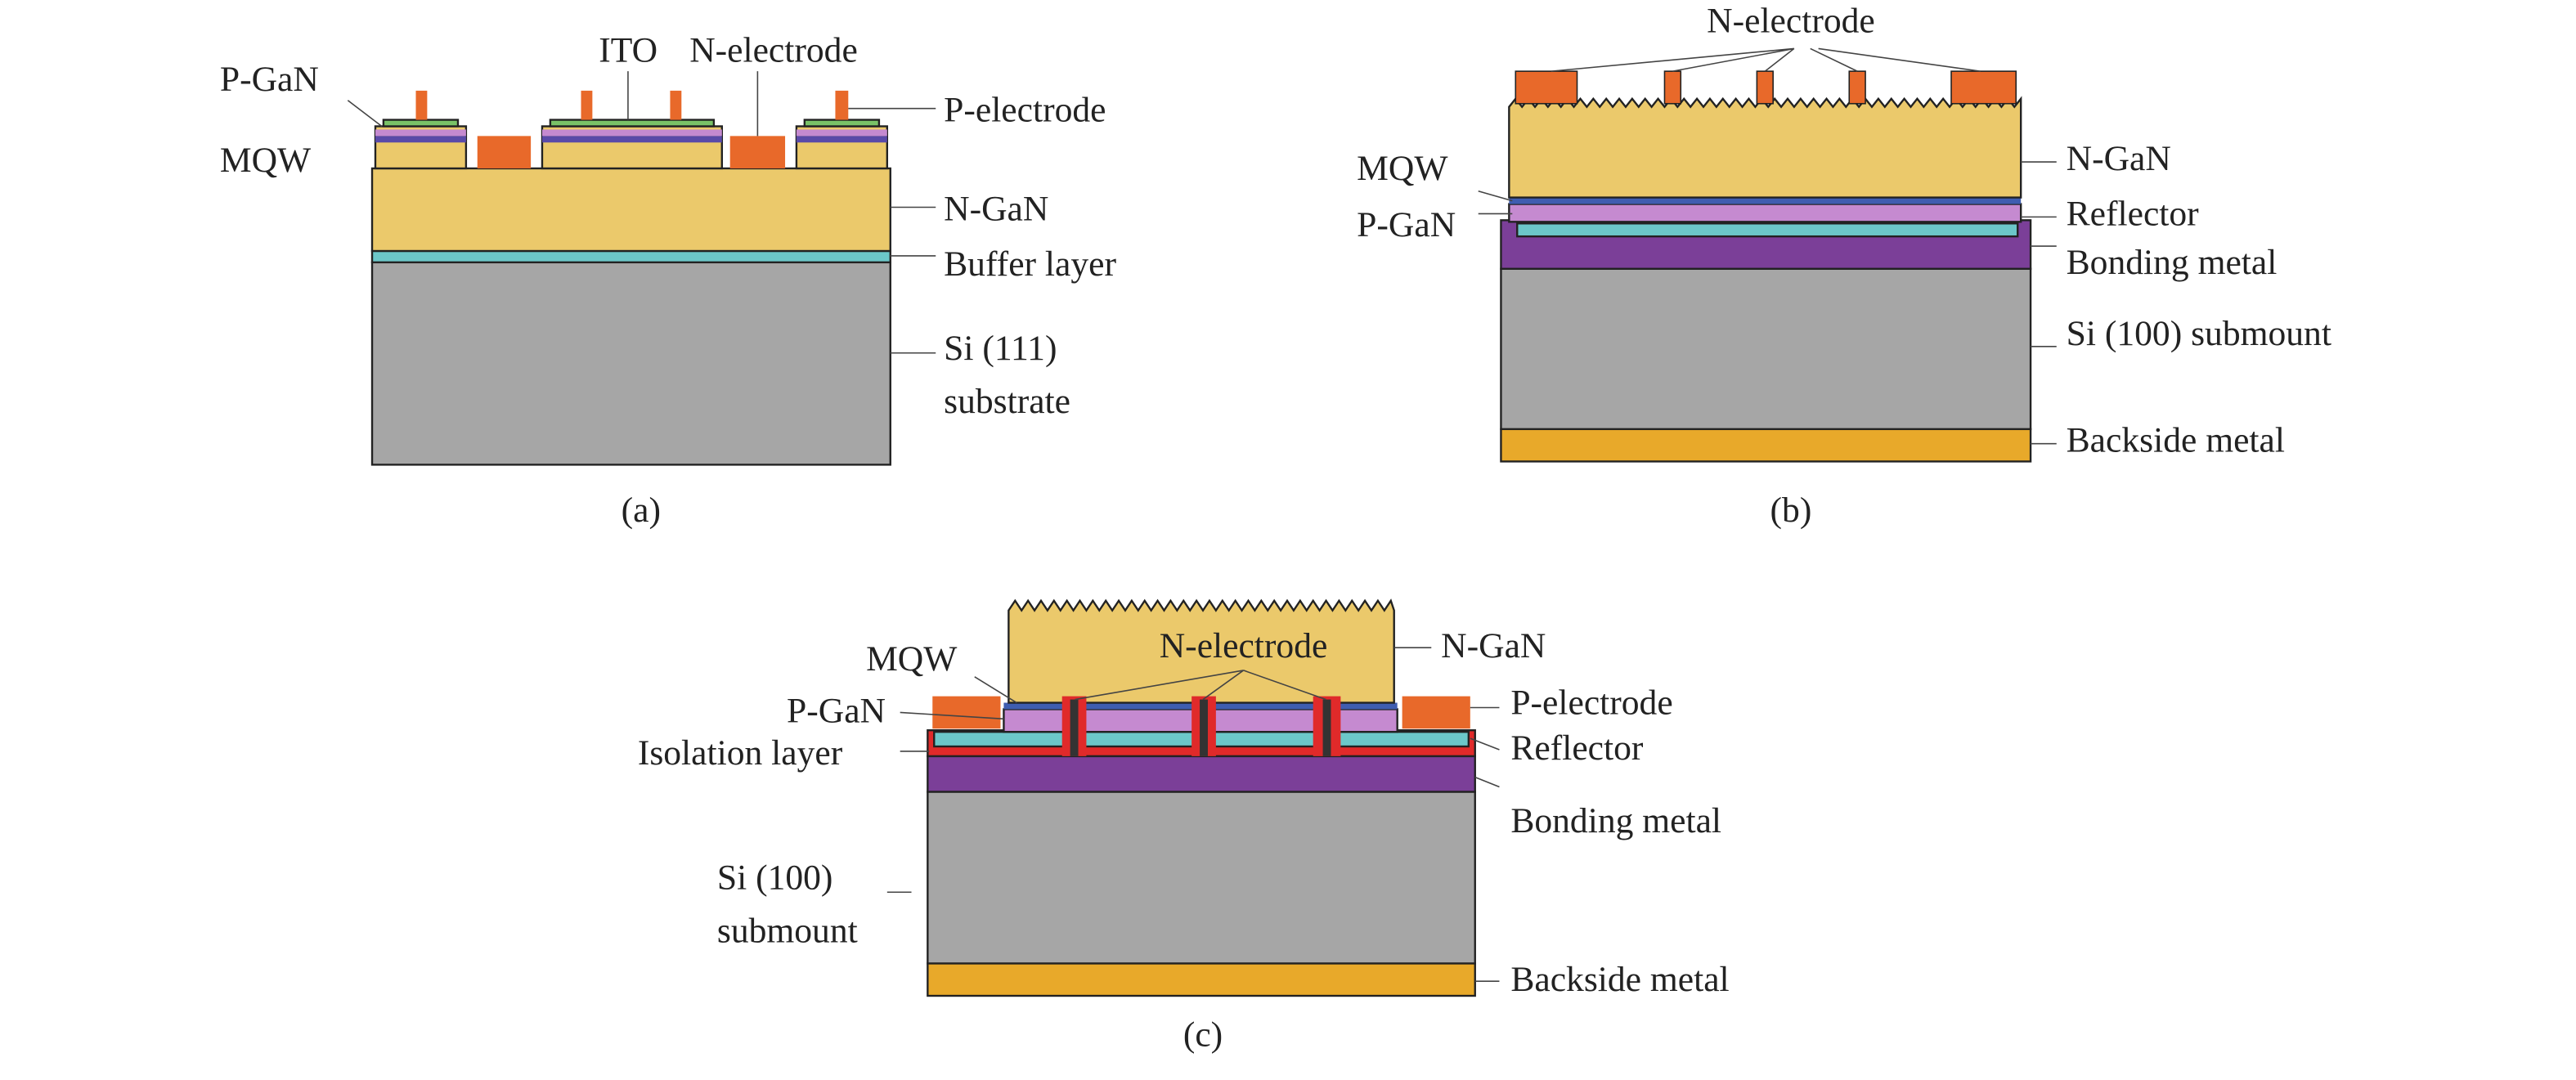 The width and height of the screenshot is (2576, 1080). I want to click on label: substrate, so click(1007, 401).